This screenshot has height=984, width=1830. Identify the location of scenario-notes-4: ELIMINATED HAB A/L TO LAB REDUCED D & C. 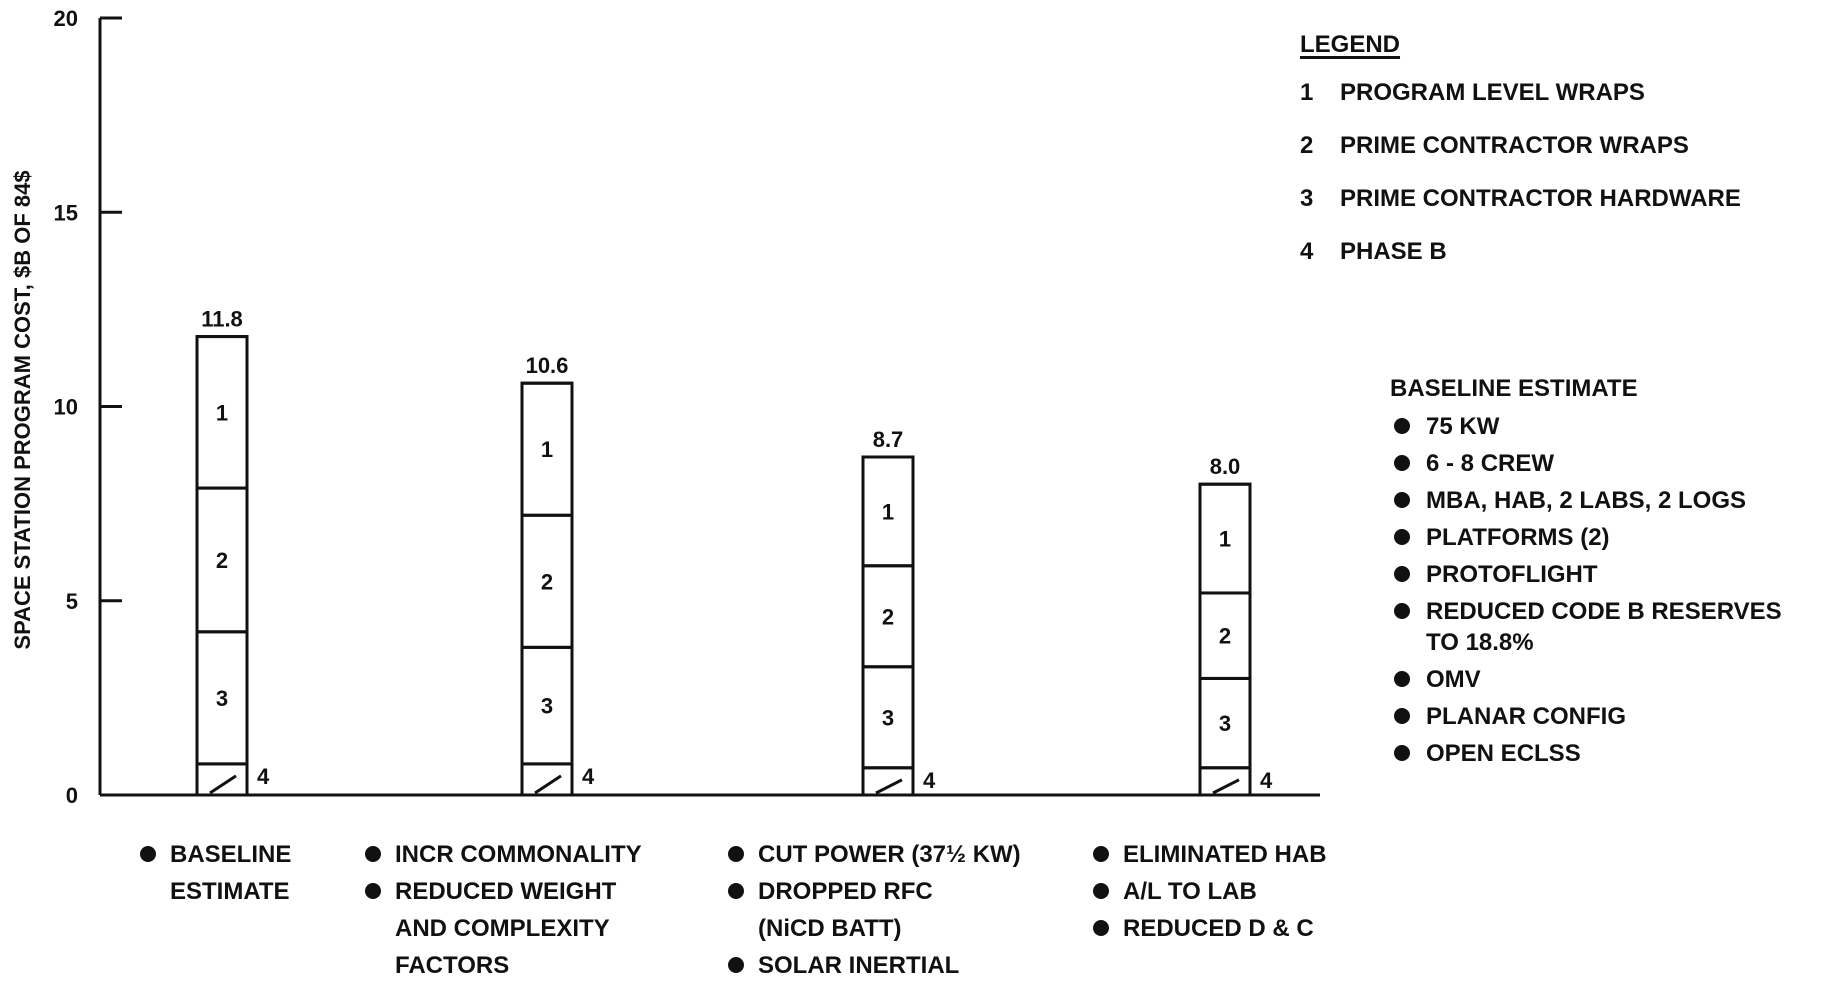
(1210, 891).